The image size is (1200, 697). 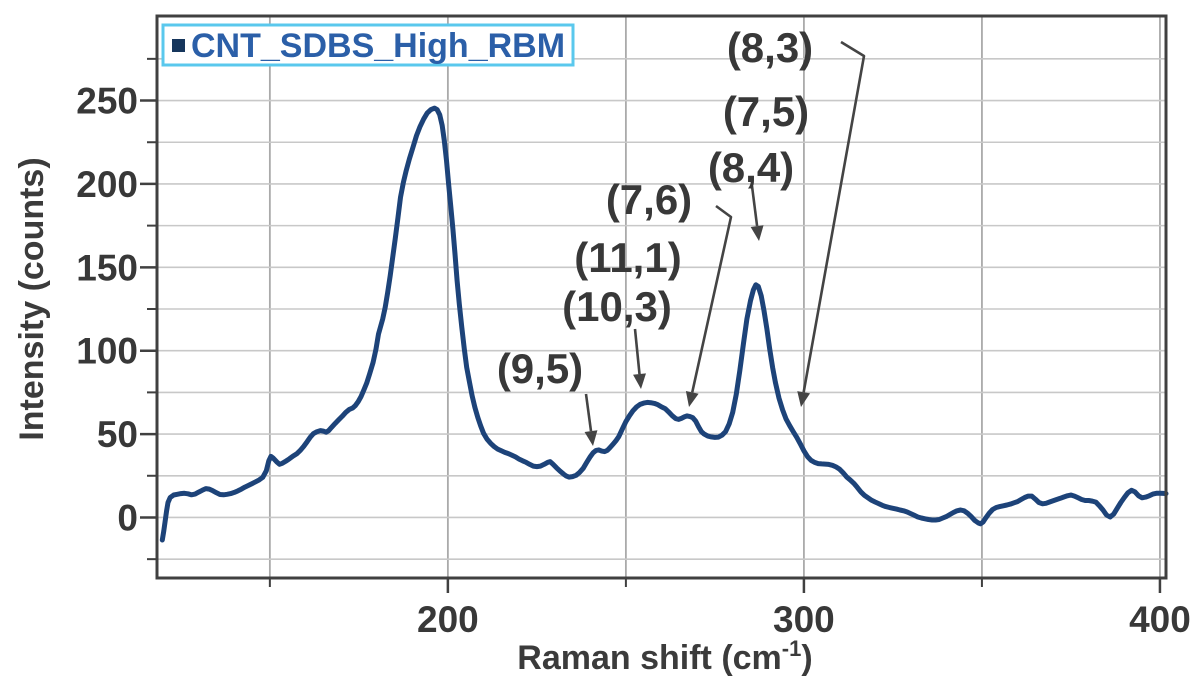 I want to click on annotation-label: (10,3), so click(x=617, y=306).